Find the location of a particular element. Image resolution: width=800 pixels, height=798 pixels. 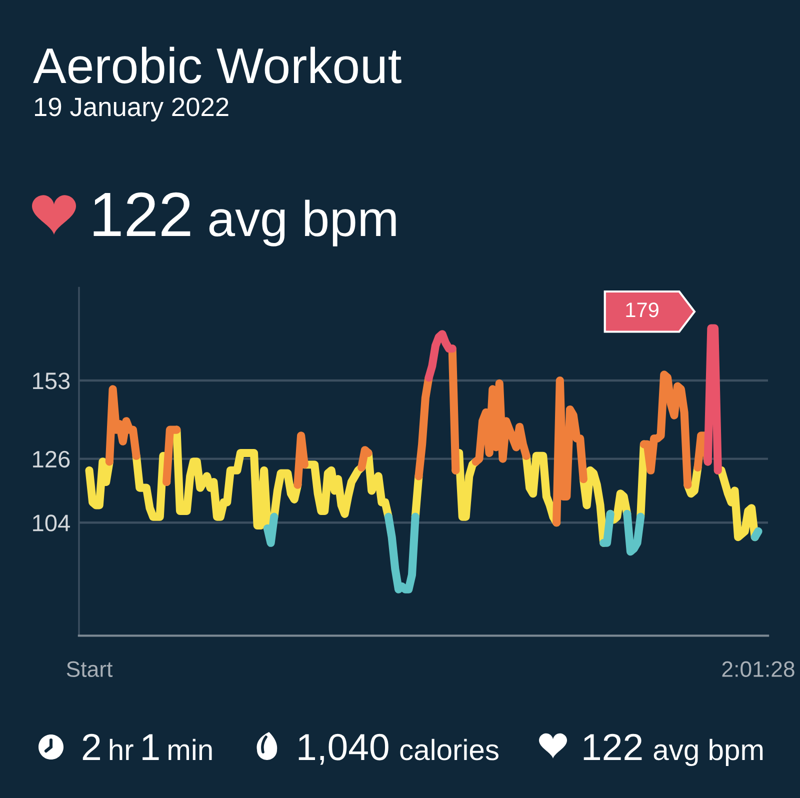

text: calories is located at coordinates (449, 749).